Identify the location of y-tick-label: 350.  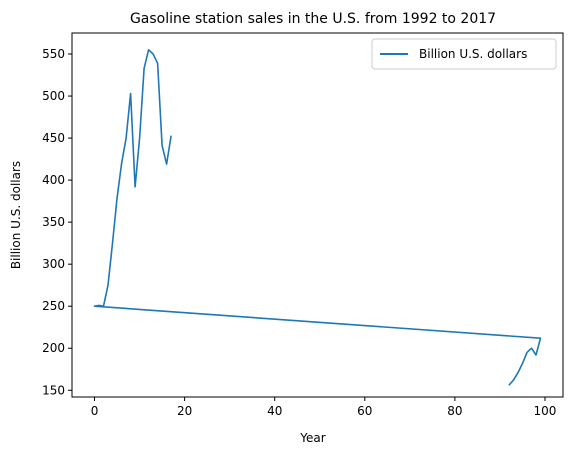
(53, 222).